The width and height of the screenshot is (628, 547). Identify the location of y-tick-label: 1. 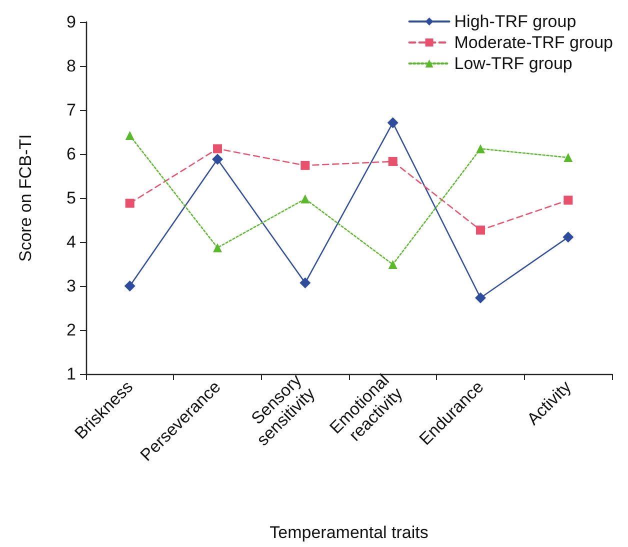
(71, 374).